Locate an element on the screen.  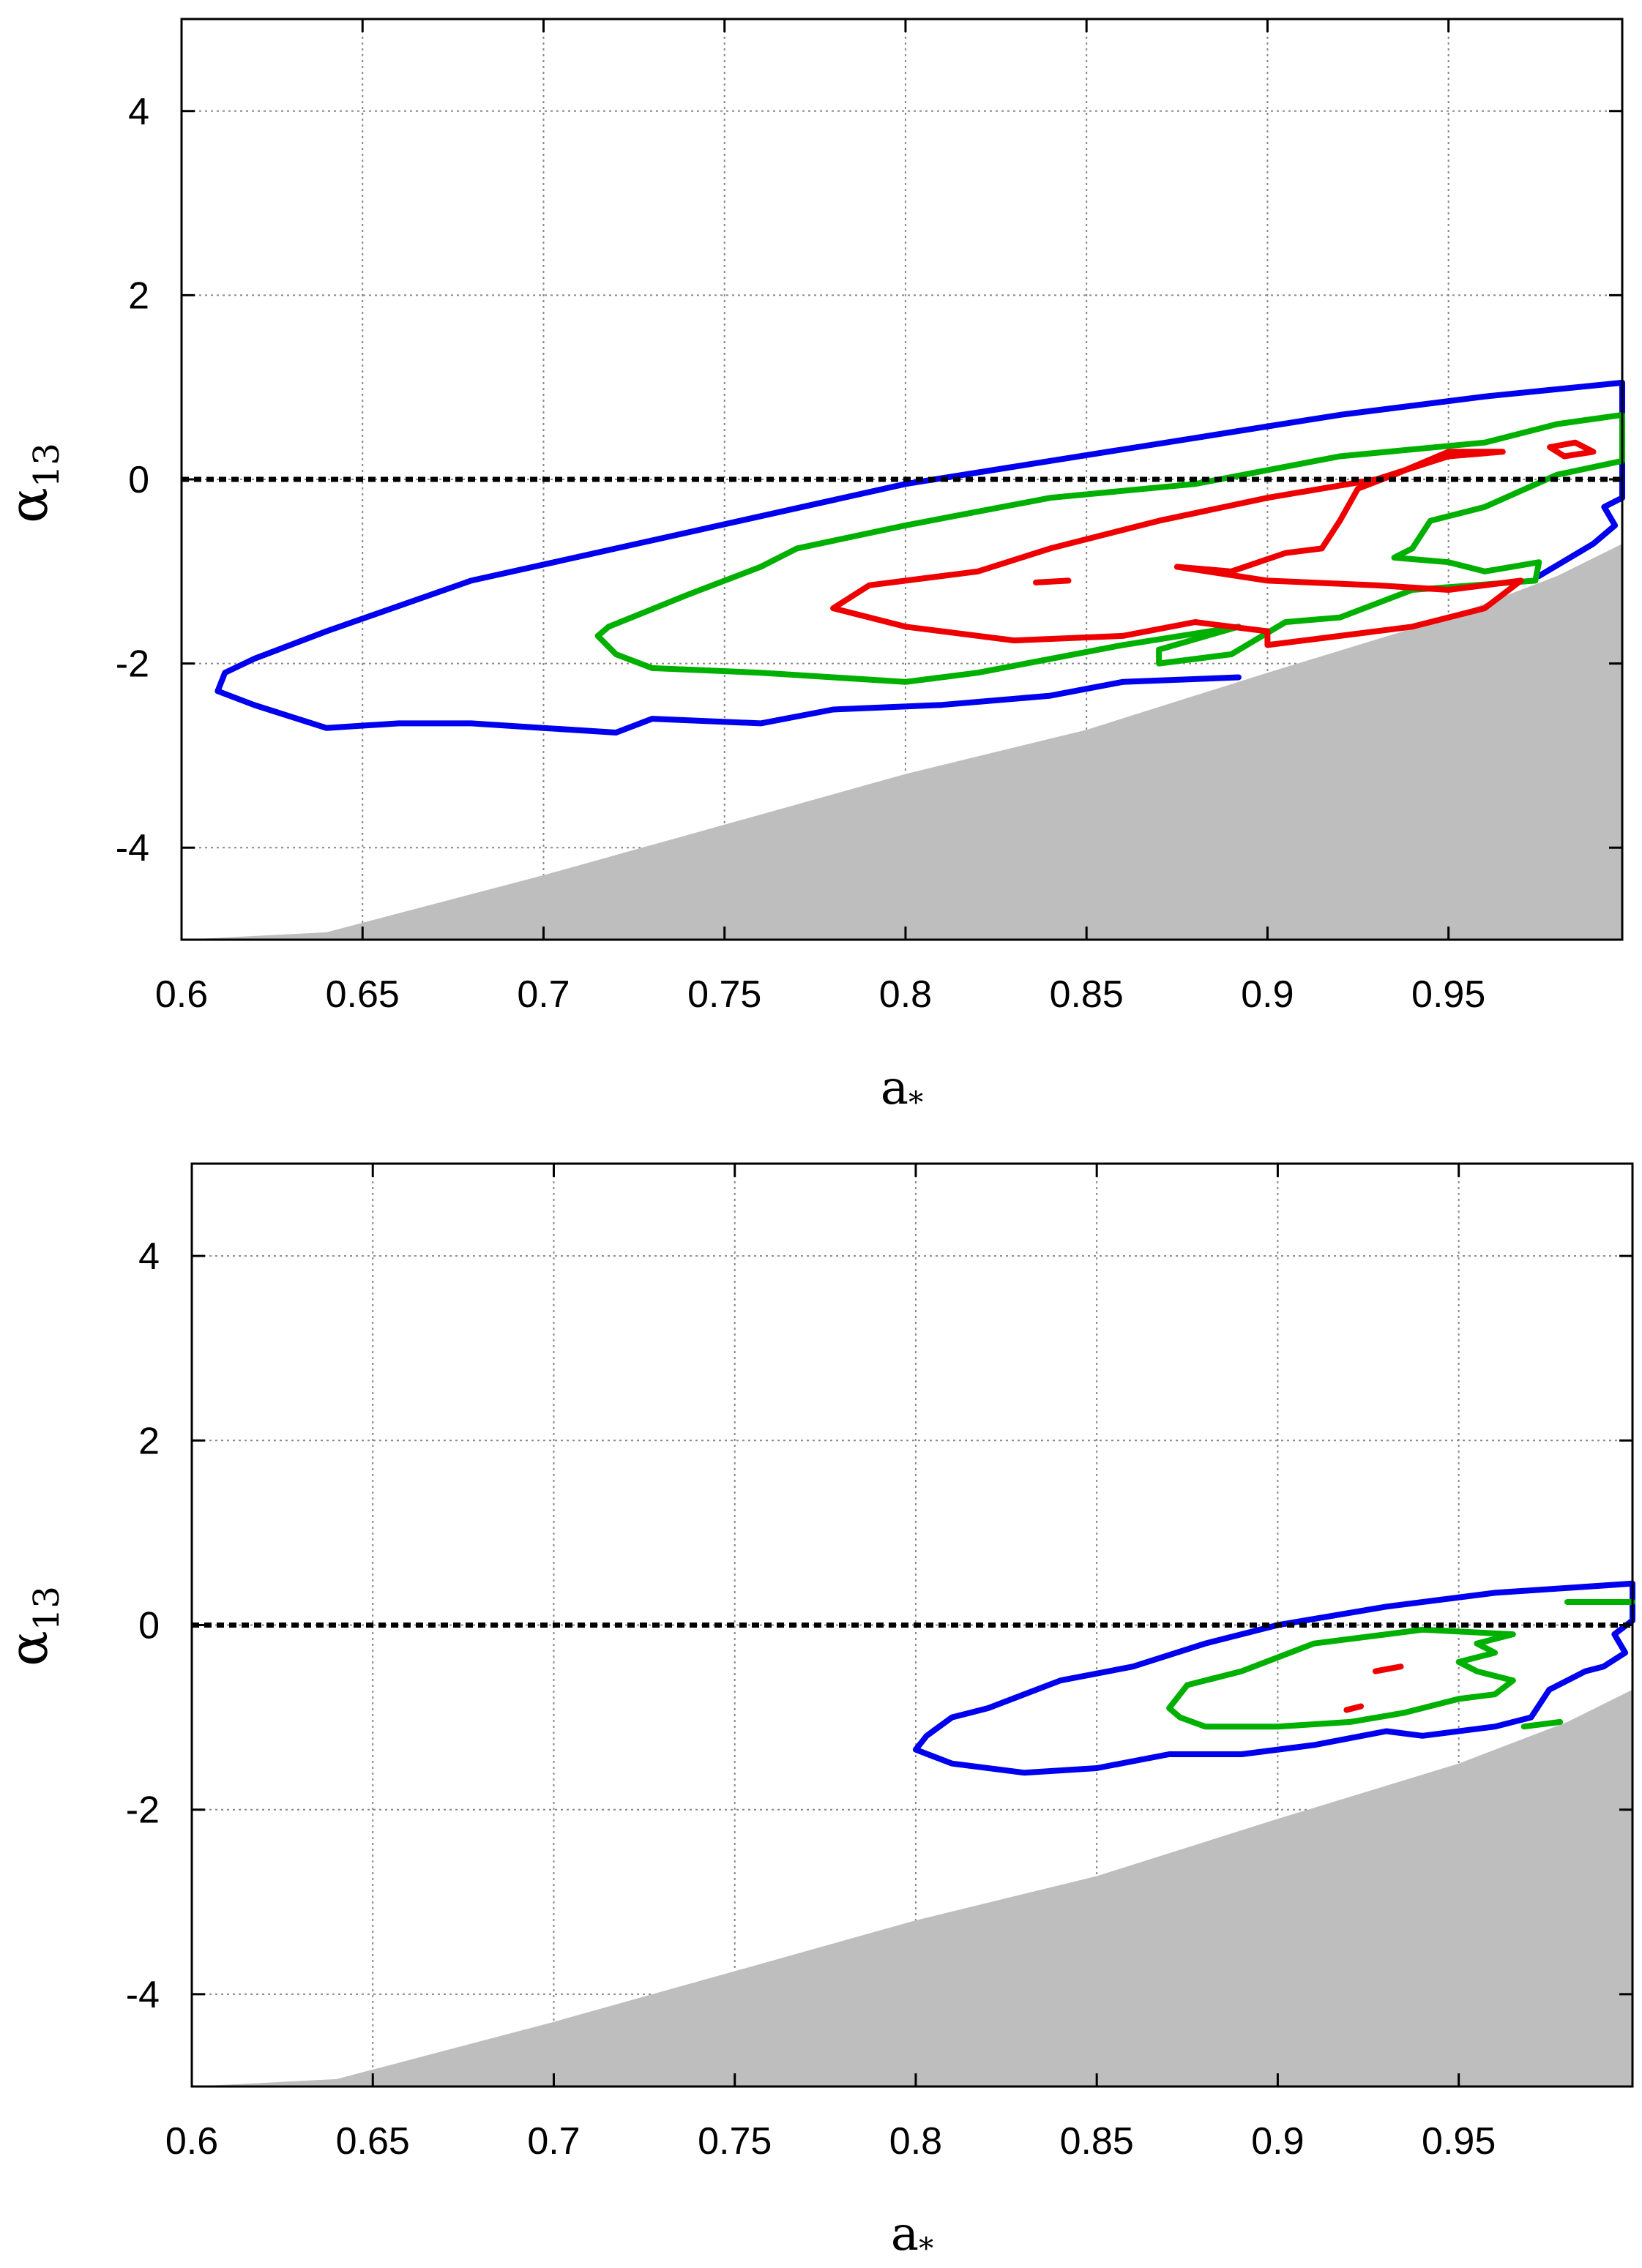
contour-green-tail is located at coordinates (1542, 1724).